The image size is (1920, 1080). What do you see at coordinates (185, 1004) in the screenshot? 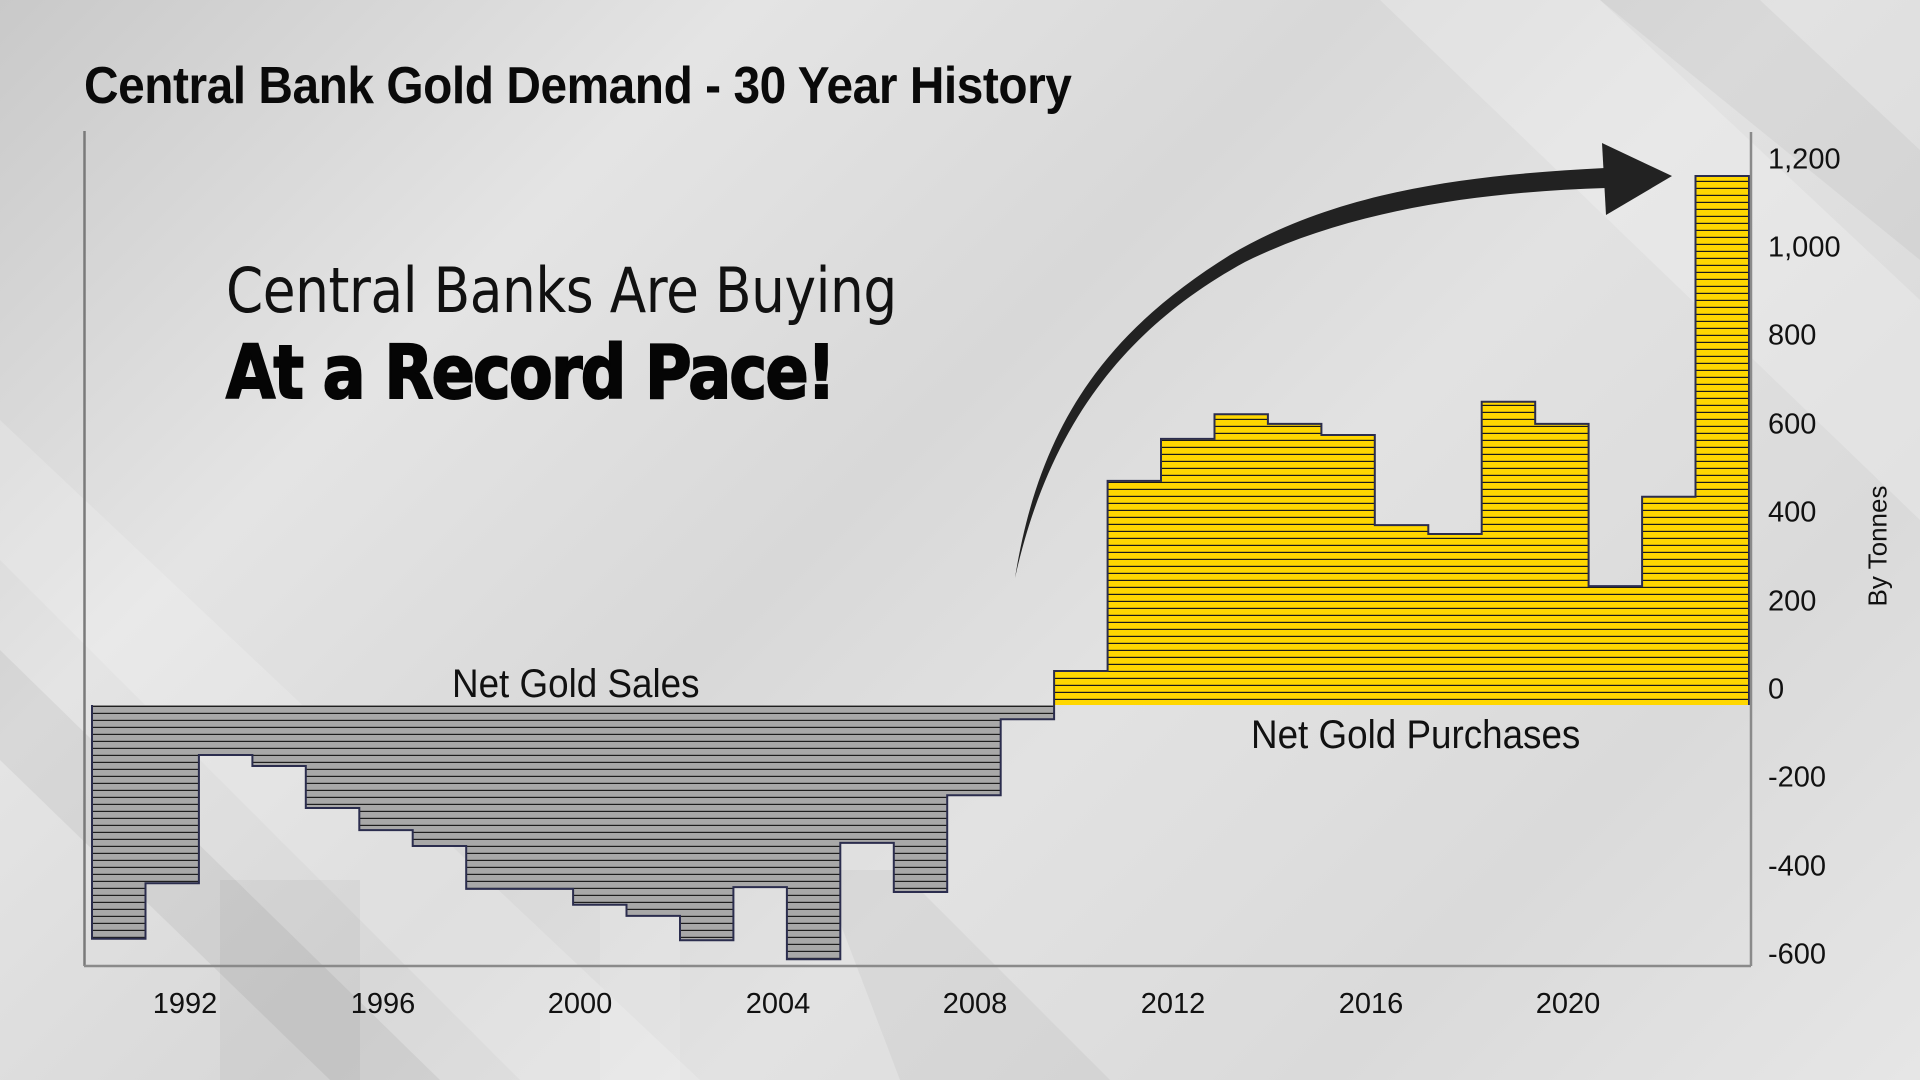
I see `x-tick-label: 1992` at bounding box center [185, 1004].